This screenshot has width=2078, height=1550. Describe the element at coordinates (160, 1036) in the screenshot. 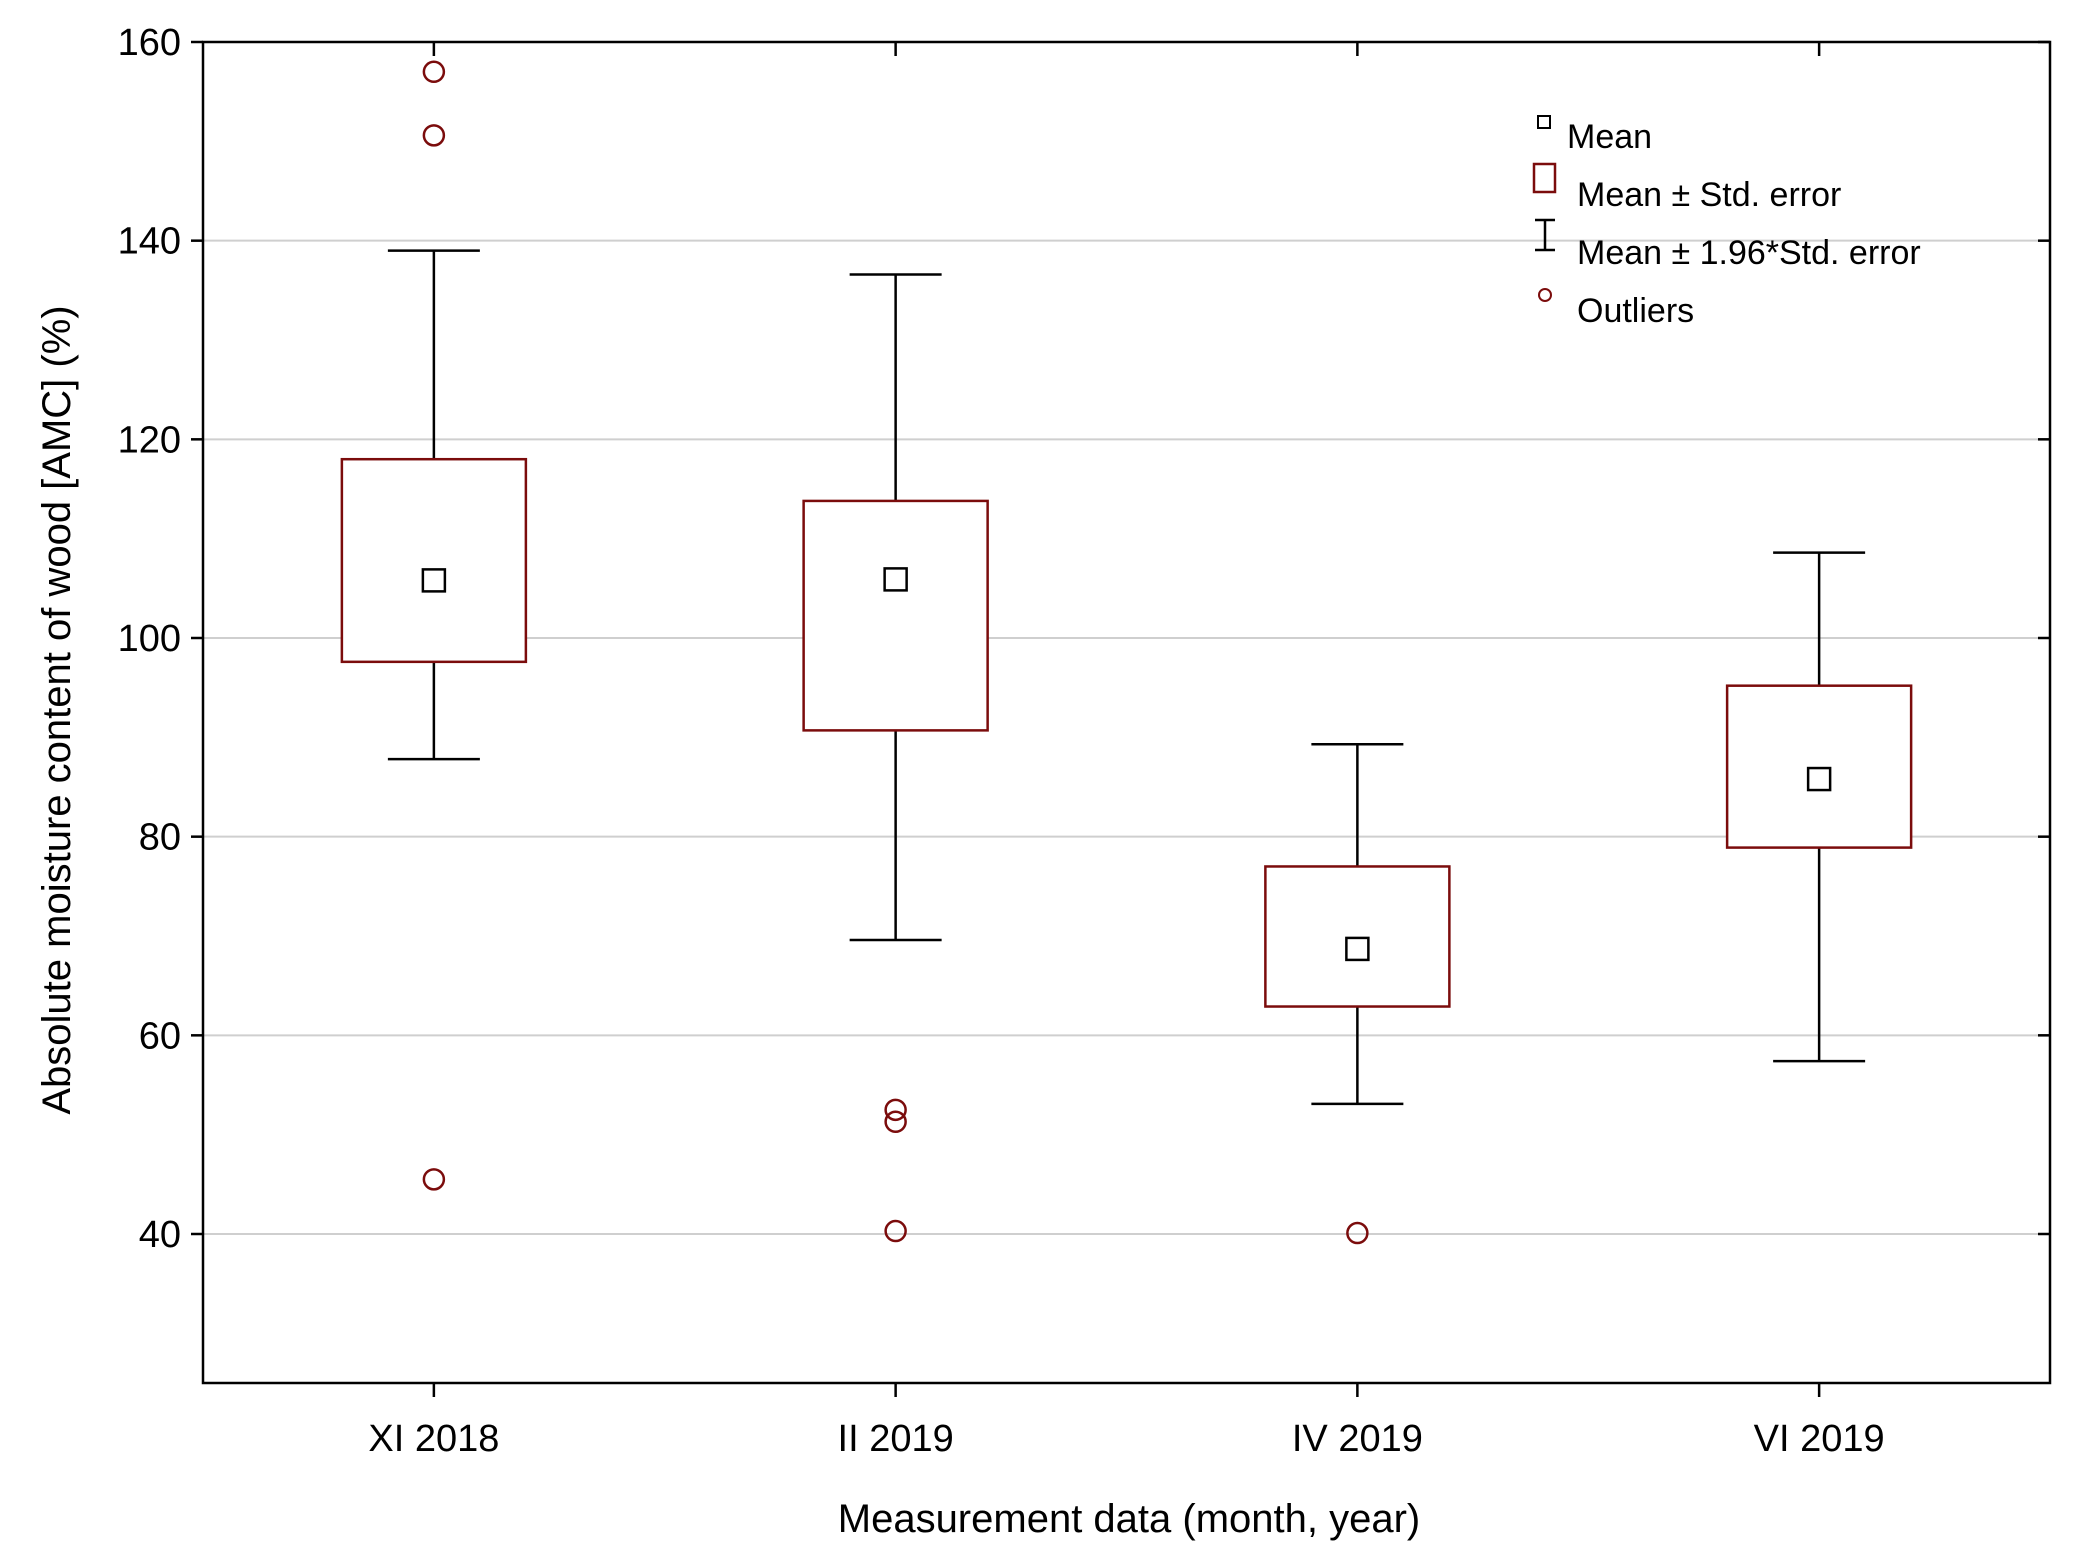

I see `y-tick-label-60: 60` at that location.